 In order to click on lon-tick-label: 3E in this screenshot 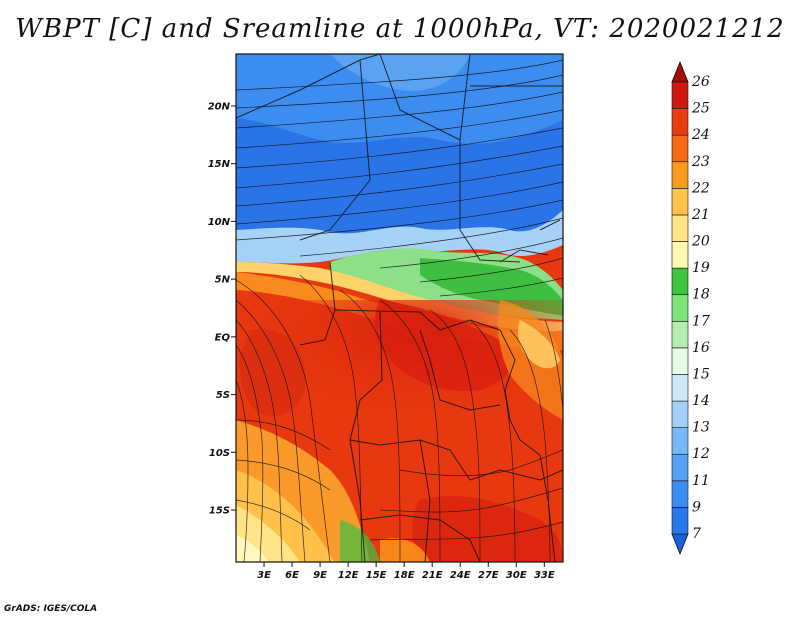, I will do `click(264, 575)`.